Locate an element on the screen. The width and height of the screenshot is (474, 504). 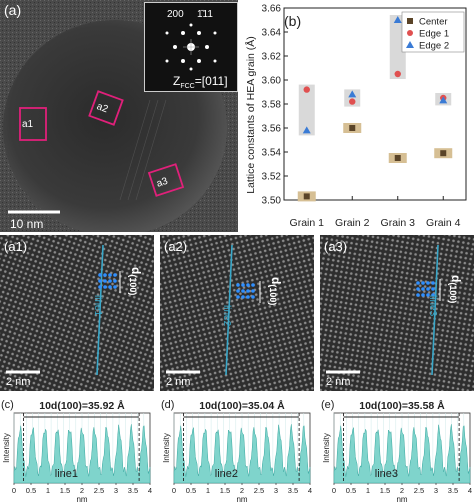
hrtem-panel: d(100) line3 (a3) 2 nm is located at coordinates (397, 313).